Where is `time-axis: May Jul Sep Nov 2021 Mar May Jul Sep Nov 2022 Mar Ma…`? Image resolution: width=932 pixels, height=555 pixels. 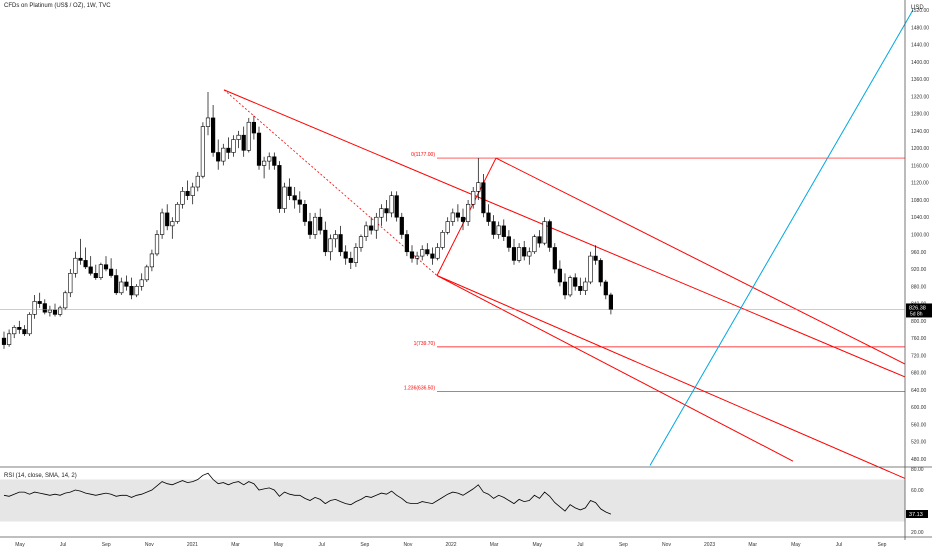 time-axis: May Jul Sep Nov 2021 Mar May Jul Sep Nov 2022 Mar Ma… is located at coordinates (450, 545).